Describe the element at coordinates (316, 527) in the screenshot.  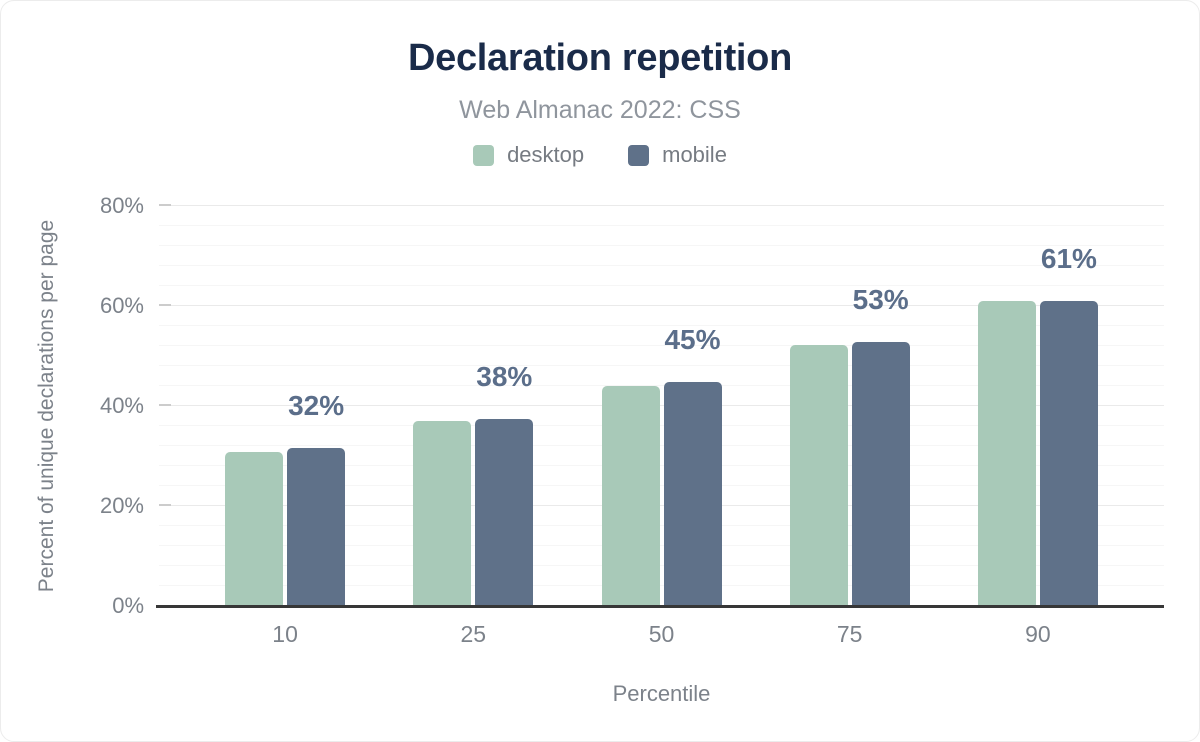
I see `bar-mobile-p10` at that location.